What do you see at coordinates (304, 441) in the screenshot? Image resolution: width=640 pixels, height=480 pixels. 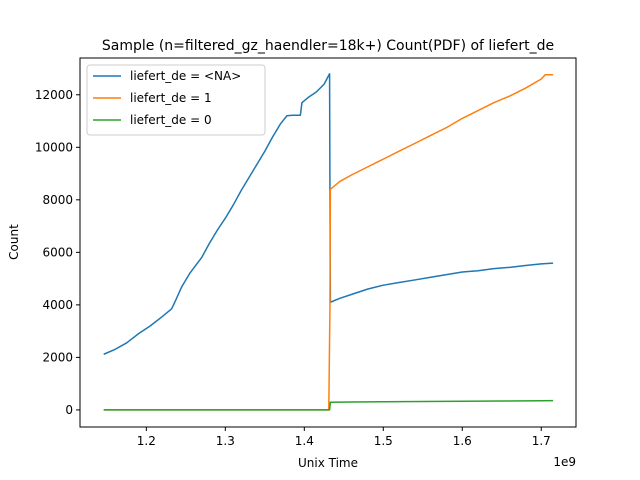 I see `x-tick-label: 1.4` at bounding box center [304, 441].